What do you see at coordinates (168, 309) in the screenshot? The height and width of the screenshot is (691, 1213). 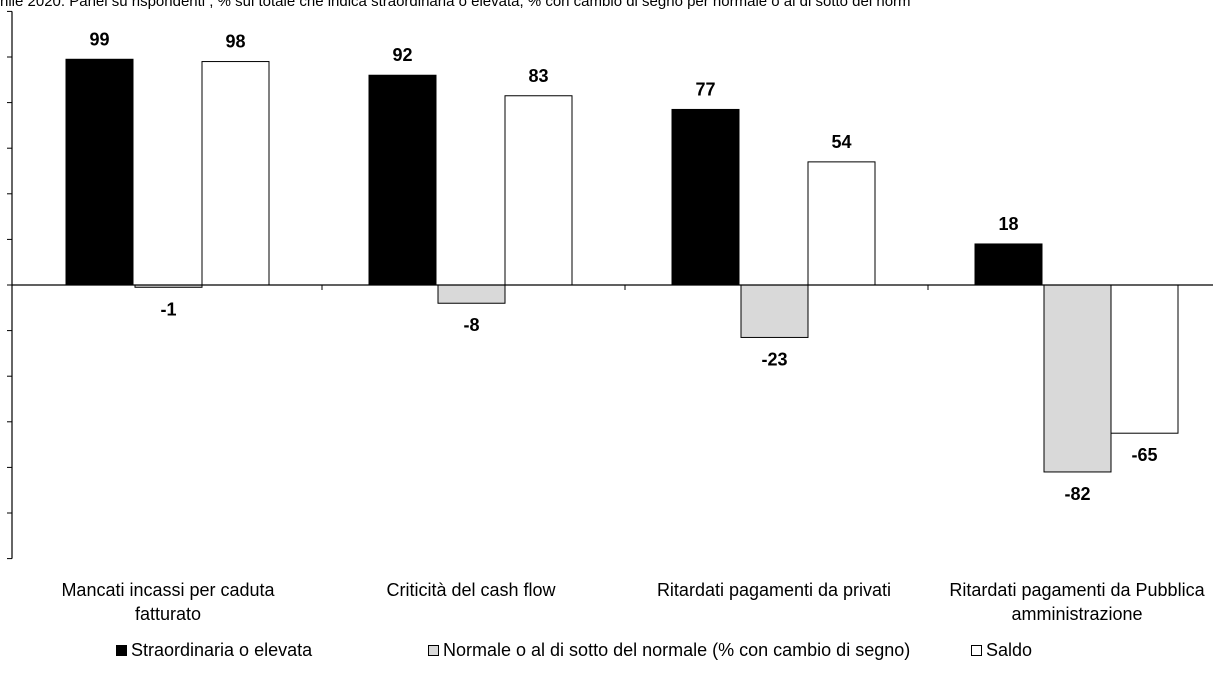 I see `value-label: -1` at bounding box center [168, 309].